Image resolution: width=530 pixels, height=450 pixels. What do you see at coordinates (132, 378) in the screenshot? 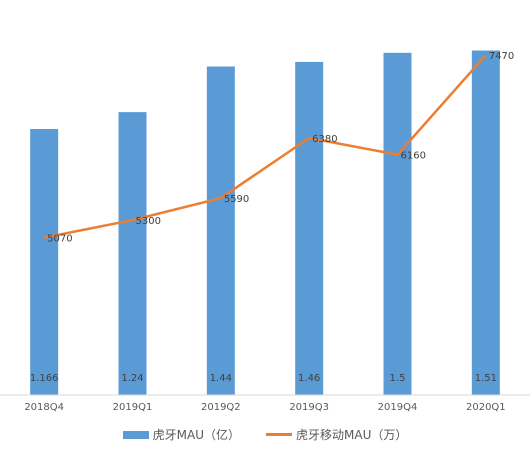
I see `bar-value-label: 1.24` at bounding box center [132, 378].